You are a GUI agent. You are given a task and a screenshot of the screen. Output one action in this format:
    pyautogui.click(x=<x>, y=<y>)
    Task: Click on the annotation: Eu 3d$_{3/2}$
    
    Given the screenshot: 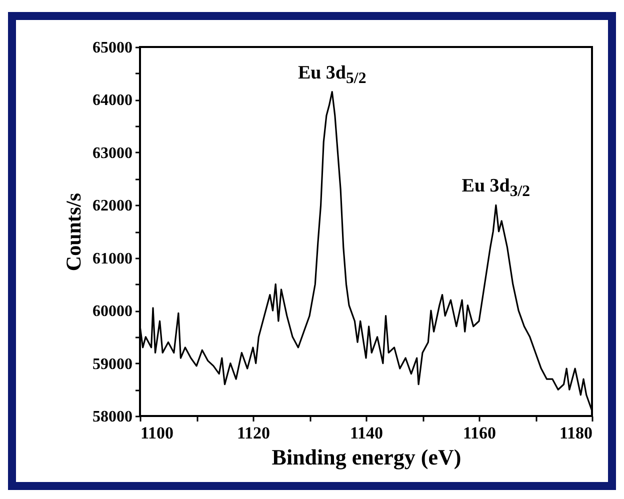 What is the action you would take?
    pyautogui.click(x=496, y=188)
    